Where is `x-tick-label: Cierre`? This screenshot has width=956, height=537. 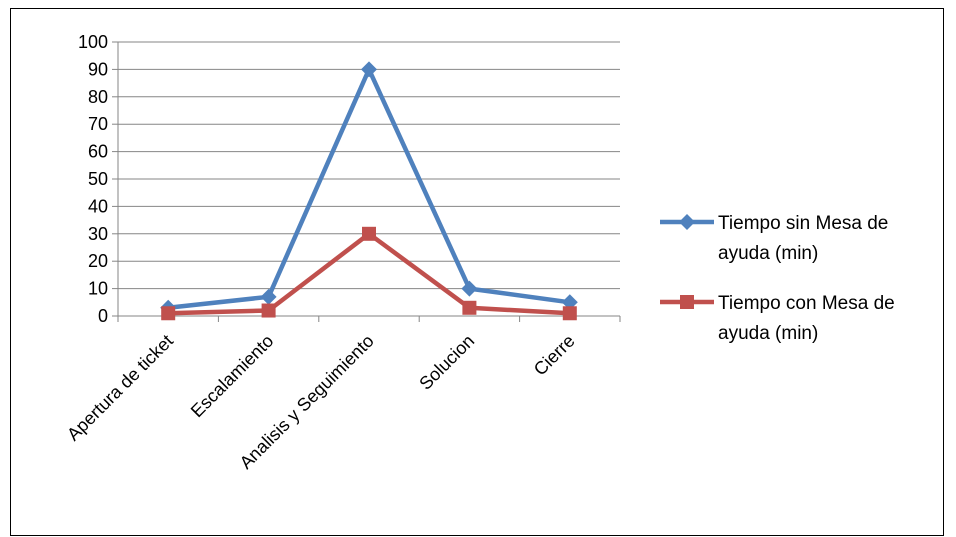 x-tick-label: Cierre is located at coordinates (554, 355).